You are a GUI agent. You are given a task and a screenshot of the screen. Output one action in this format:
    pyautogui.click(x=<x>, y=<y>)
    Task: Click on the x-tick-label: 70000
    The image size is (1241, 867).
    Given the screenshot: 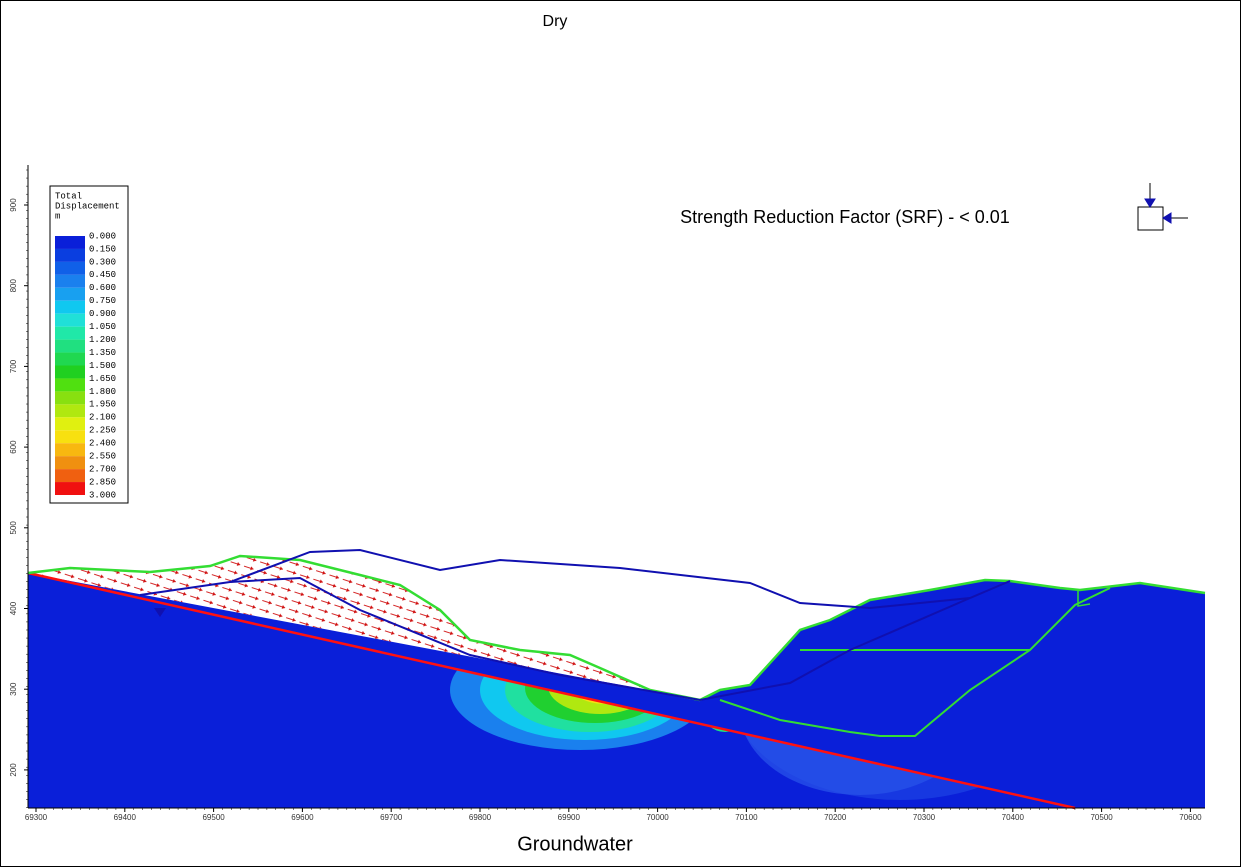 What is the action you would take?
    pyautogui.click(x=657, y=817)
    